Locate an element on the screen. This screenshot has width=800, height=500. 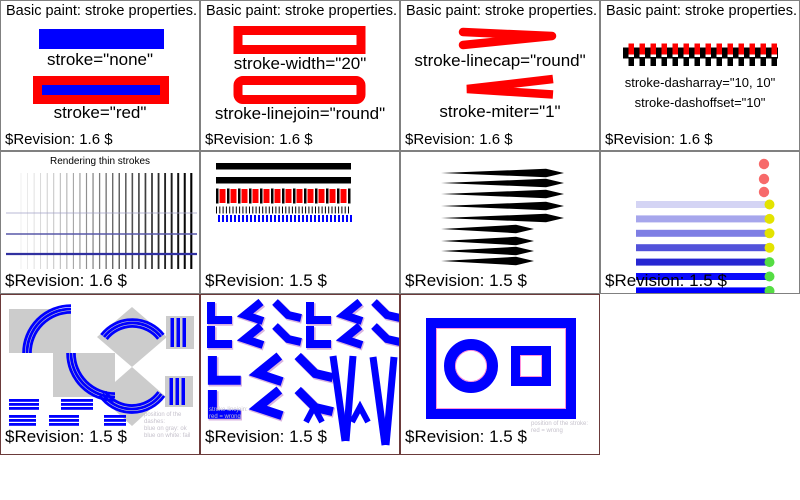
linejoin-shapes-graphic is located at coordinates (303, 372).